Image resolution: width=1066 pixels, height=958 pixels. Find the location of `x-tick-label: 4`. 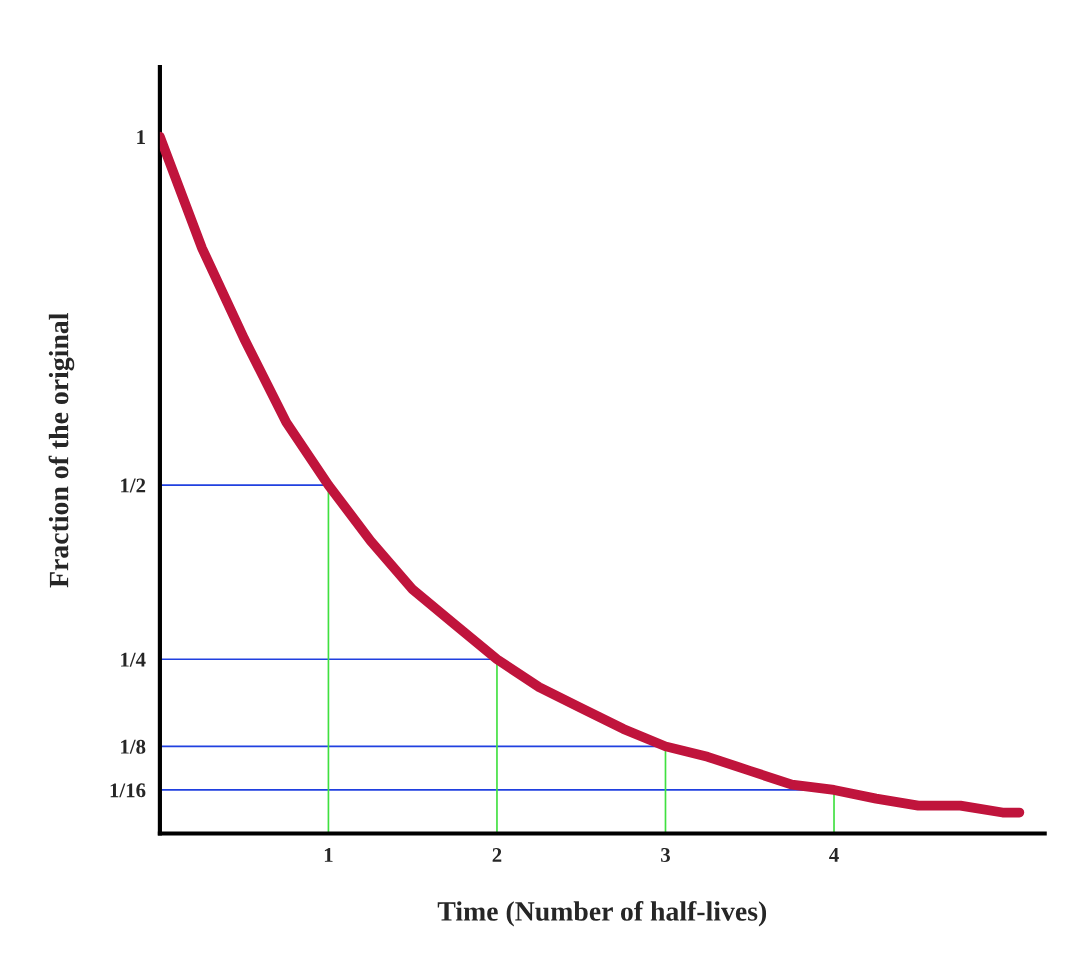

x-tick-label: 4 is located at coordinates (834, 855).